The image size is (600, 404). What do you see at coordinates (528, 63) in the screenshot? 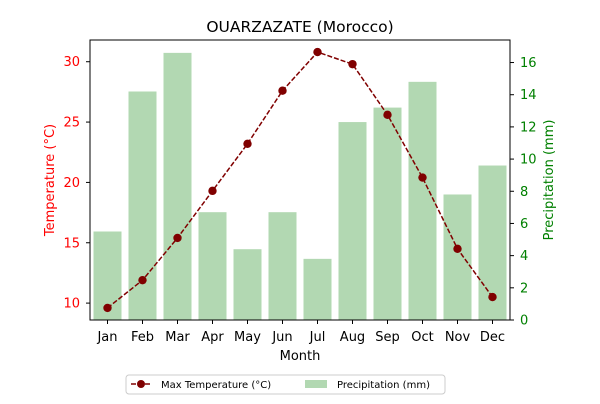
I see `y-right-tick-label-16: 16` at bounding box center [528, 63].